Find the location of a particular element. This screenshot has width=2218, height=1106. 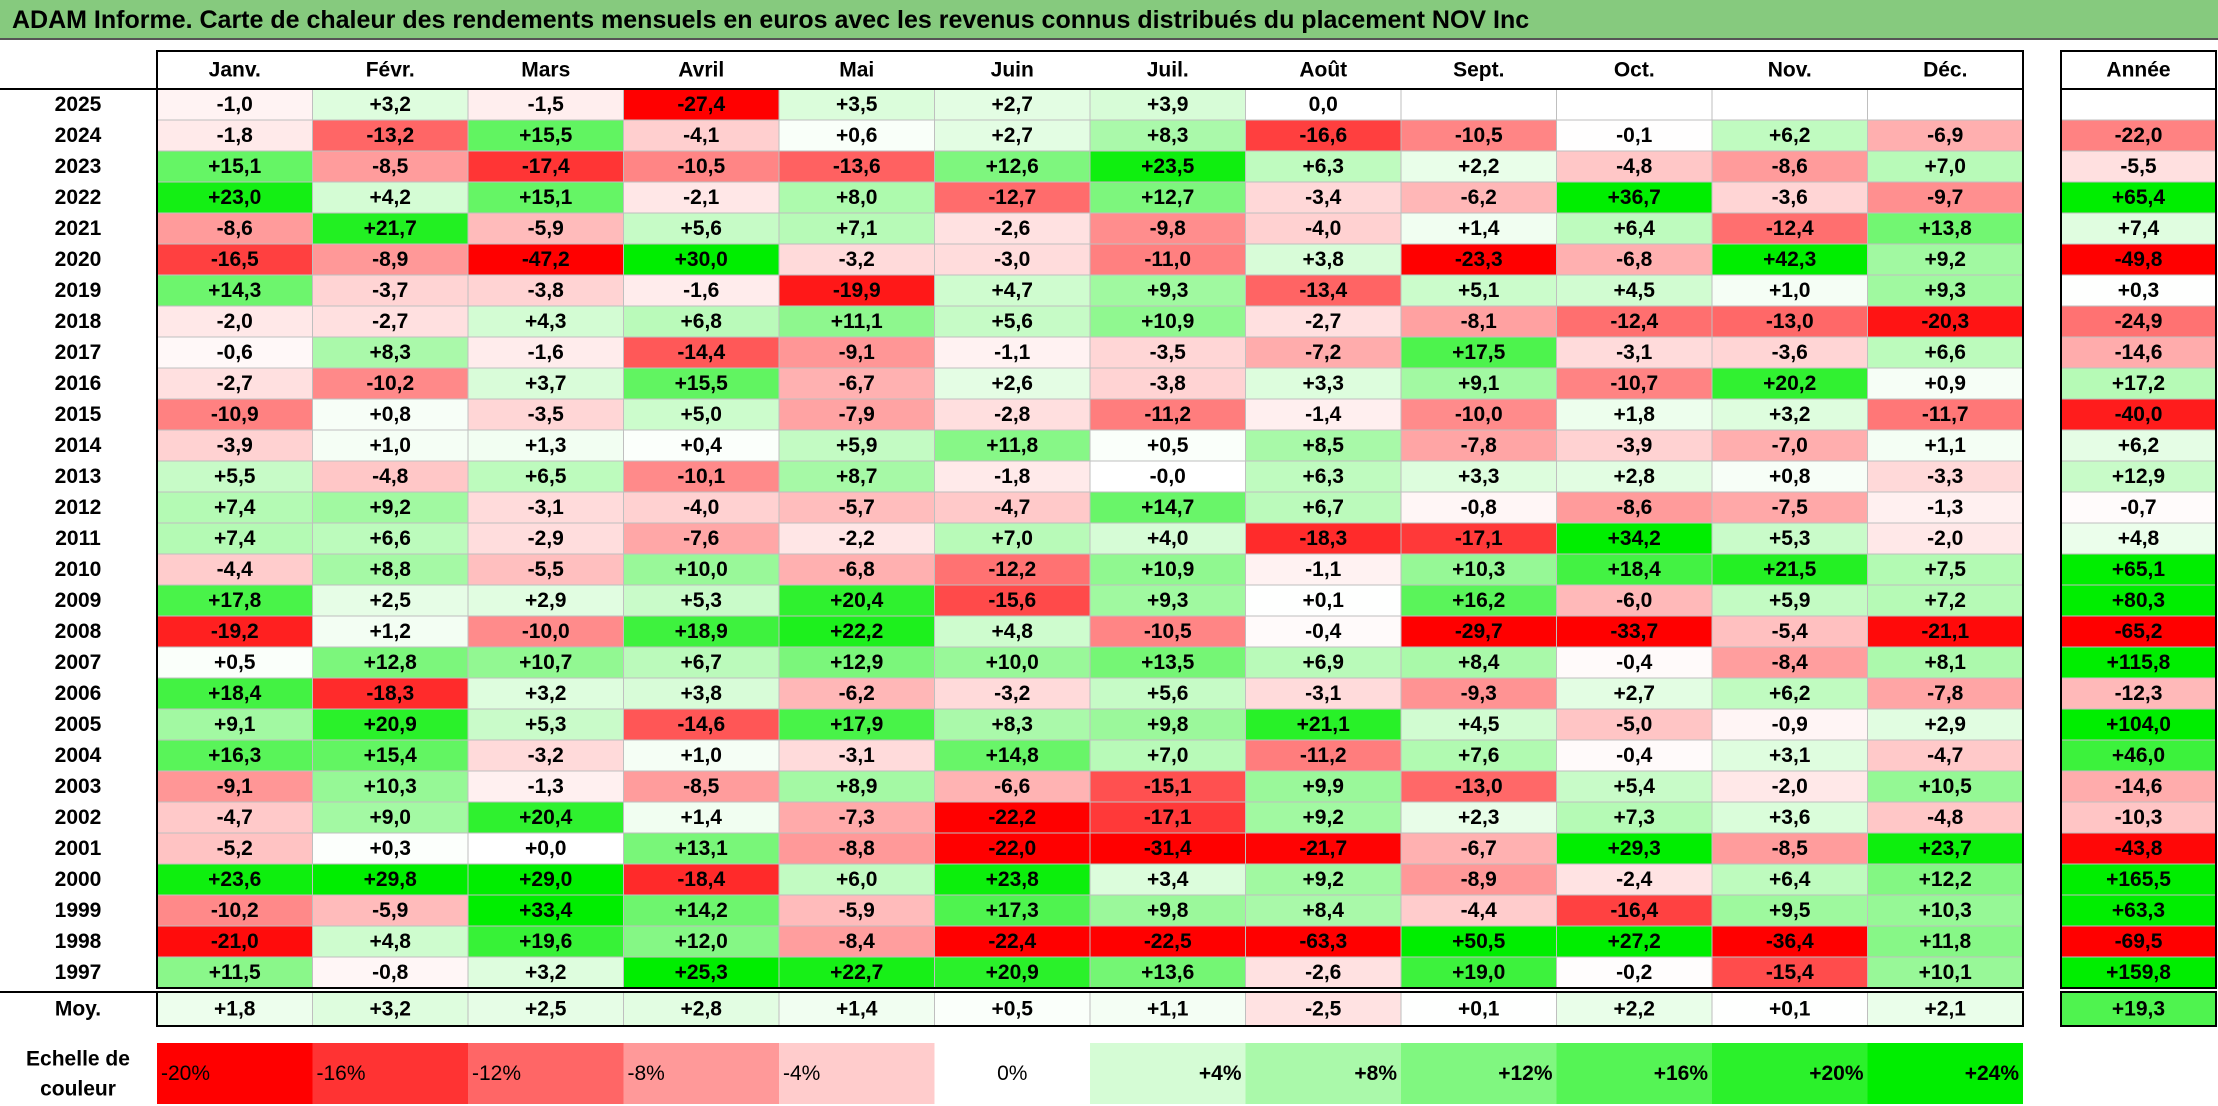

cell-value: -6,9 is located at coordinates (1945, 135).